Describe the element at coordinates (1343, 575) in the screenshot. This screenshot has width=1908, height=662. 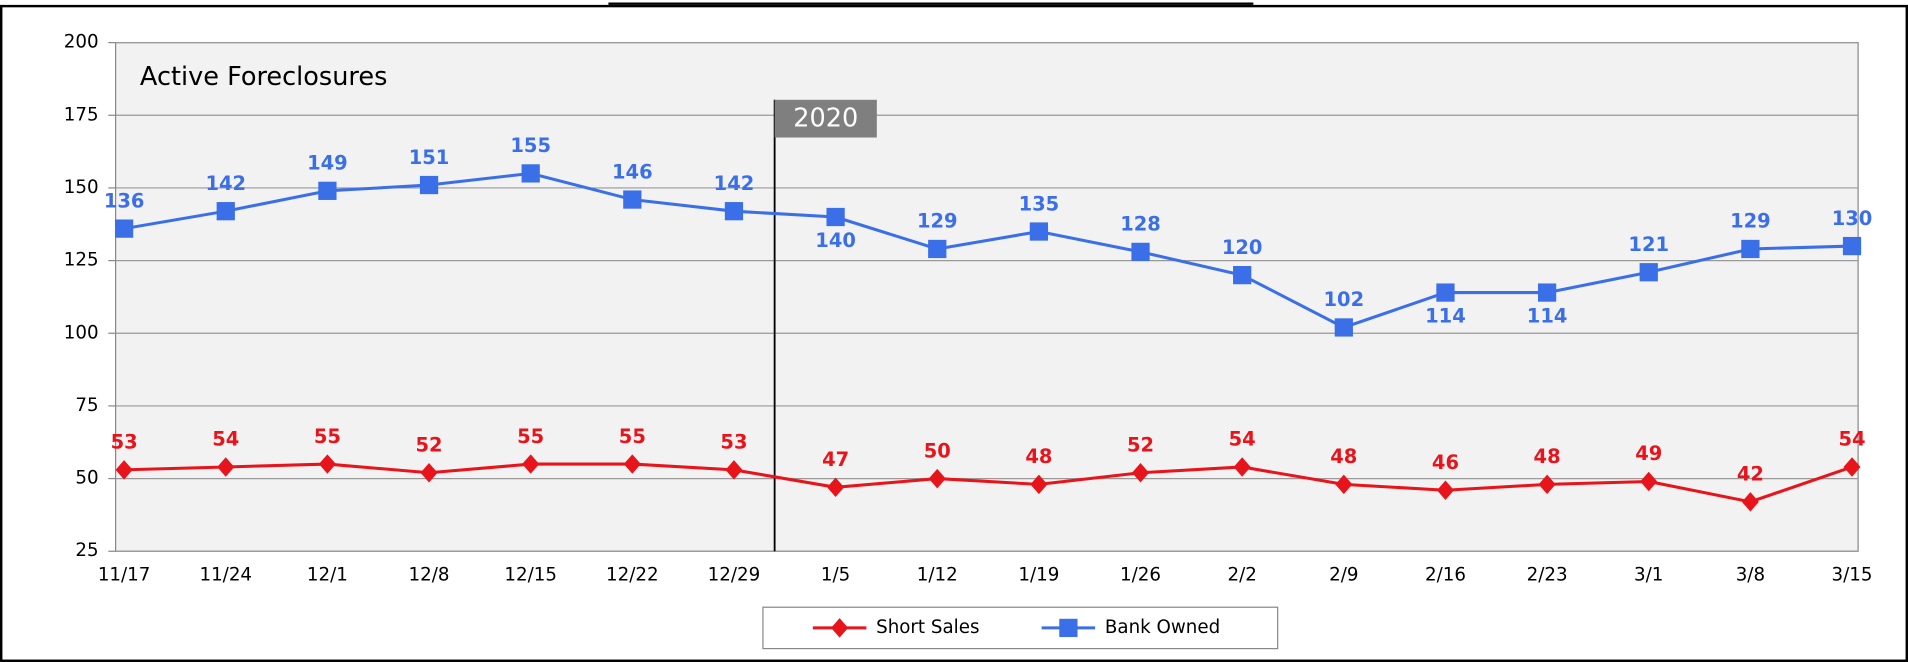
I see `x-tick-label: 2/9` at that location.